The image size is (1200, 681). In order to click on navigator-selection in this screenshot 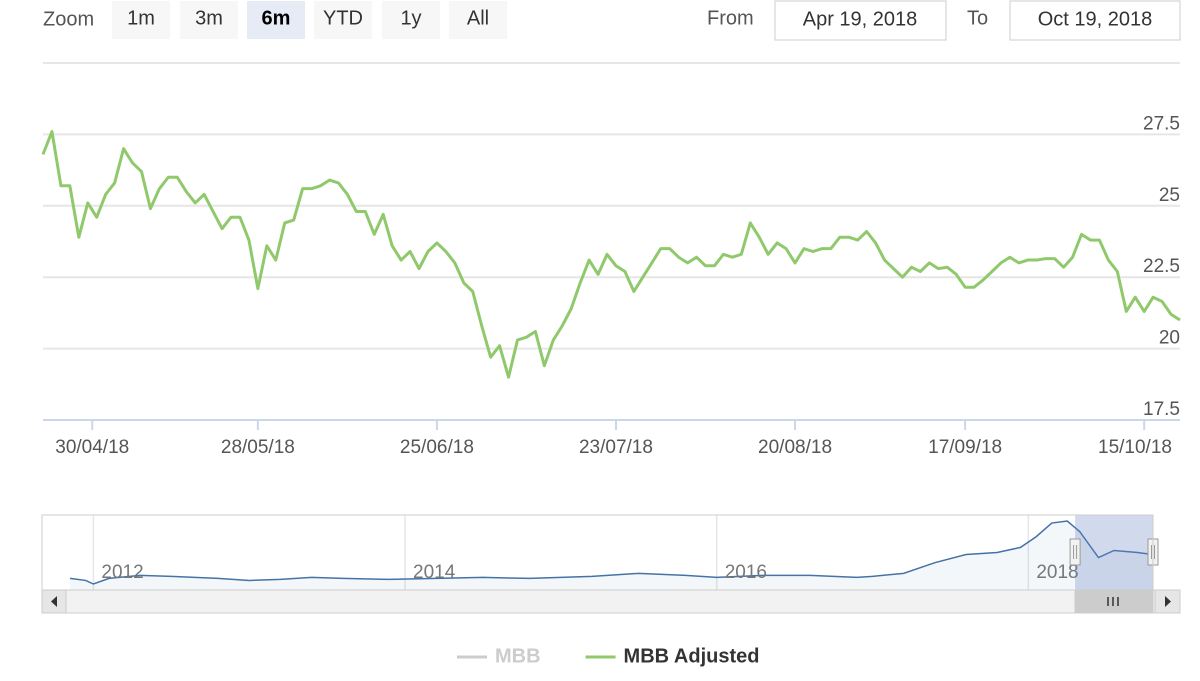, I will do `click(1114, 552)`.